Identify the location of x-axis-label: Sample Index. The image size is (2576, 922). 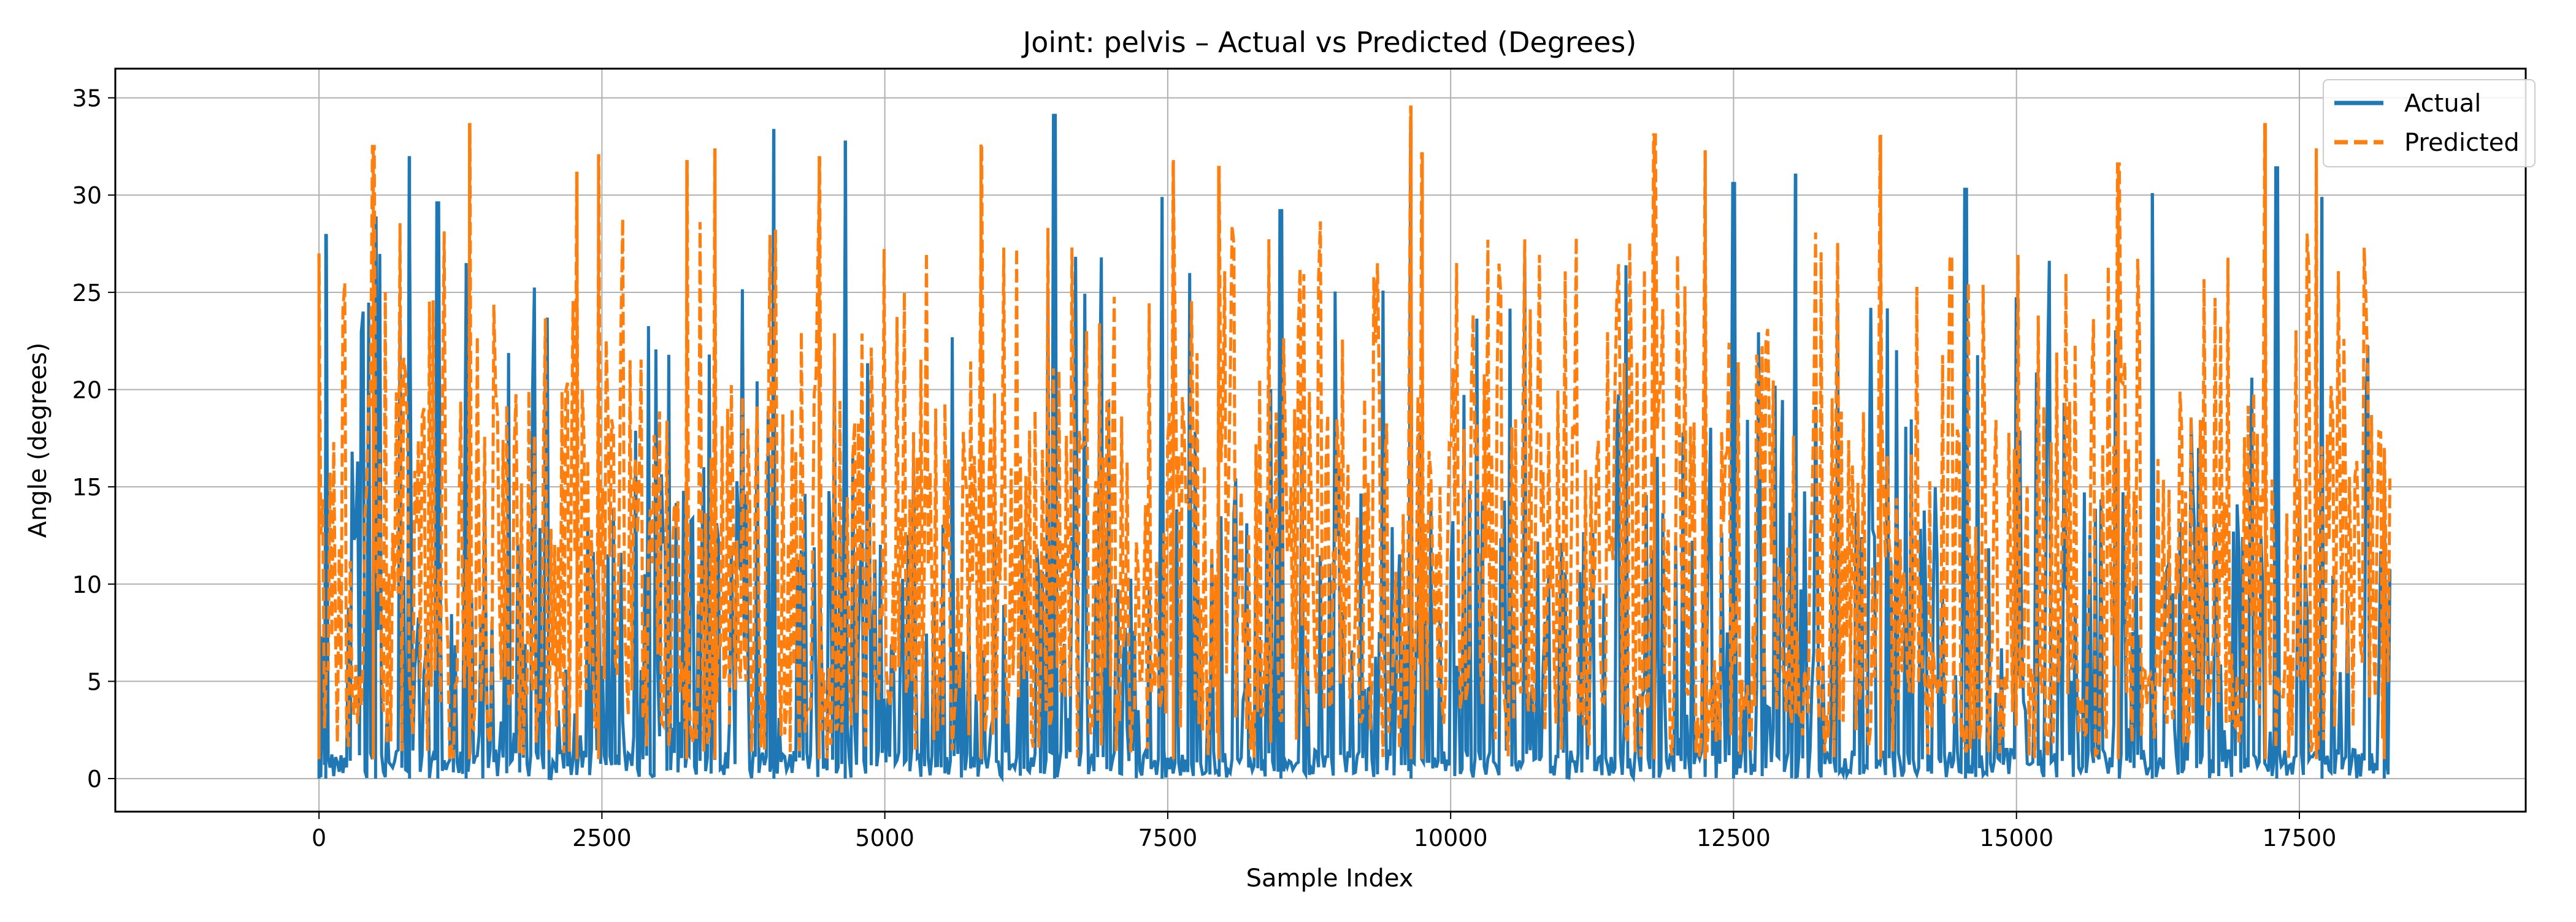
(1330, 878).